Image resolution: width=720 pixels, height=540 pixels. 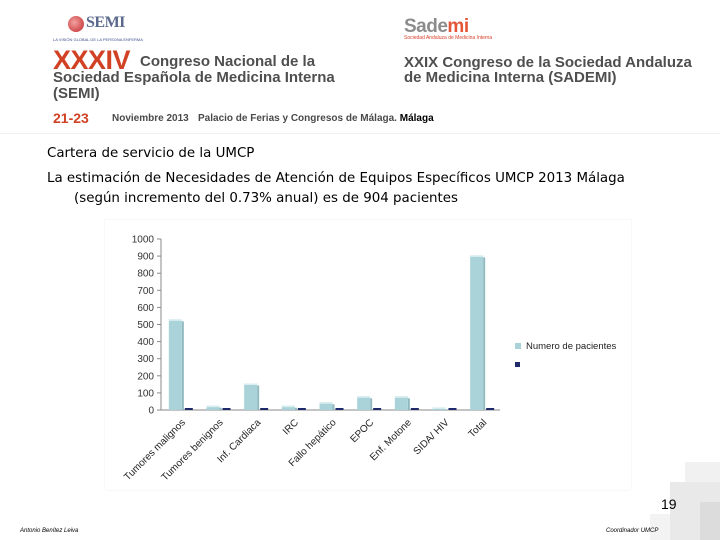 What do you see at coordinates (426, 26) in the screenshot?
I see `sademi-logo-text: Sade` at bounding box center [426, 26].